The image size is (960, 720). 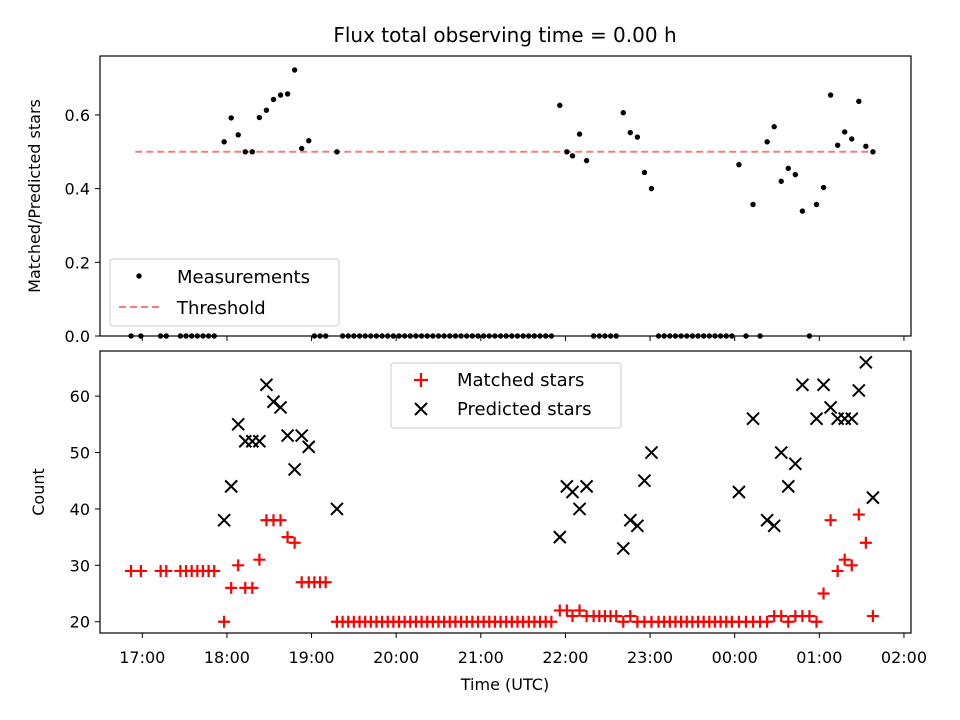 What do you see at coordinates (80, 453) in the screenshot?
I see `bottom-y-tick-label: 50` at bounding box center [80, 453].